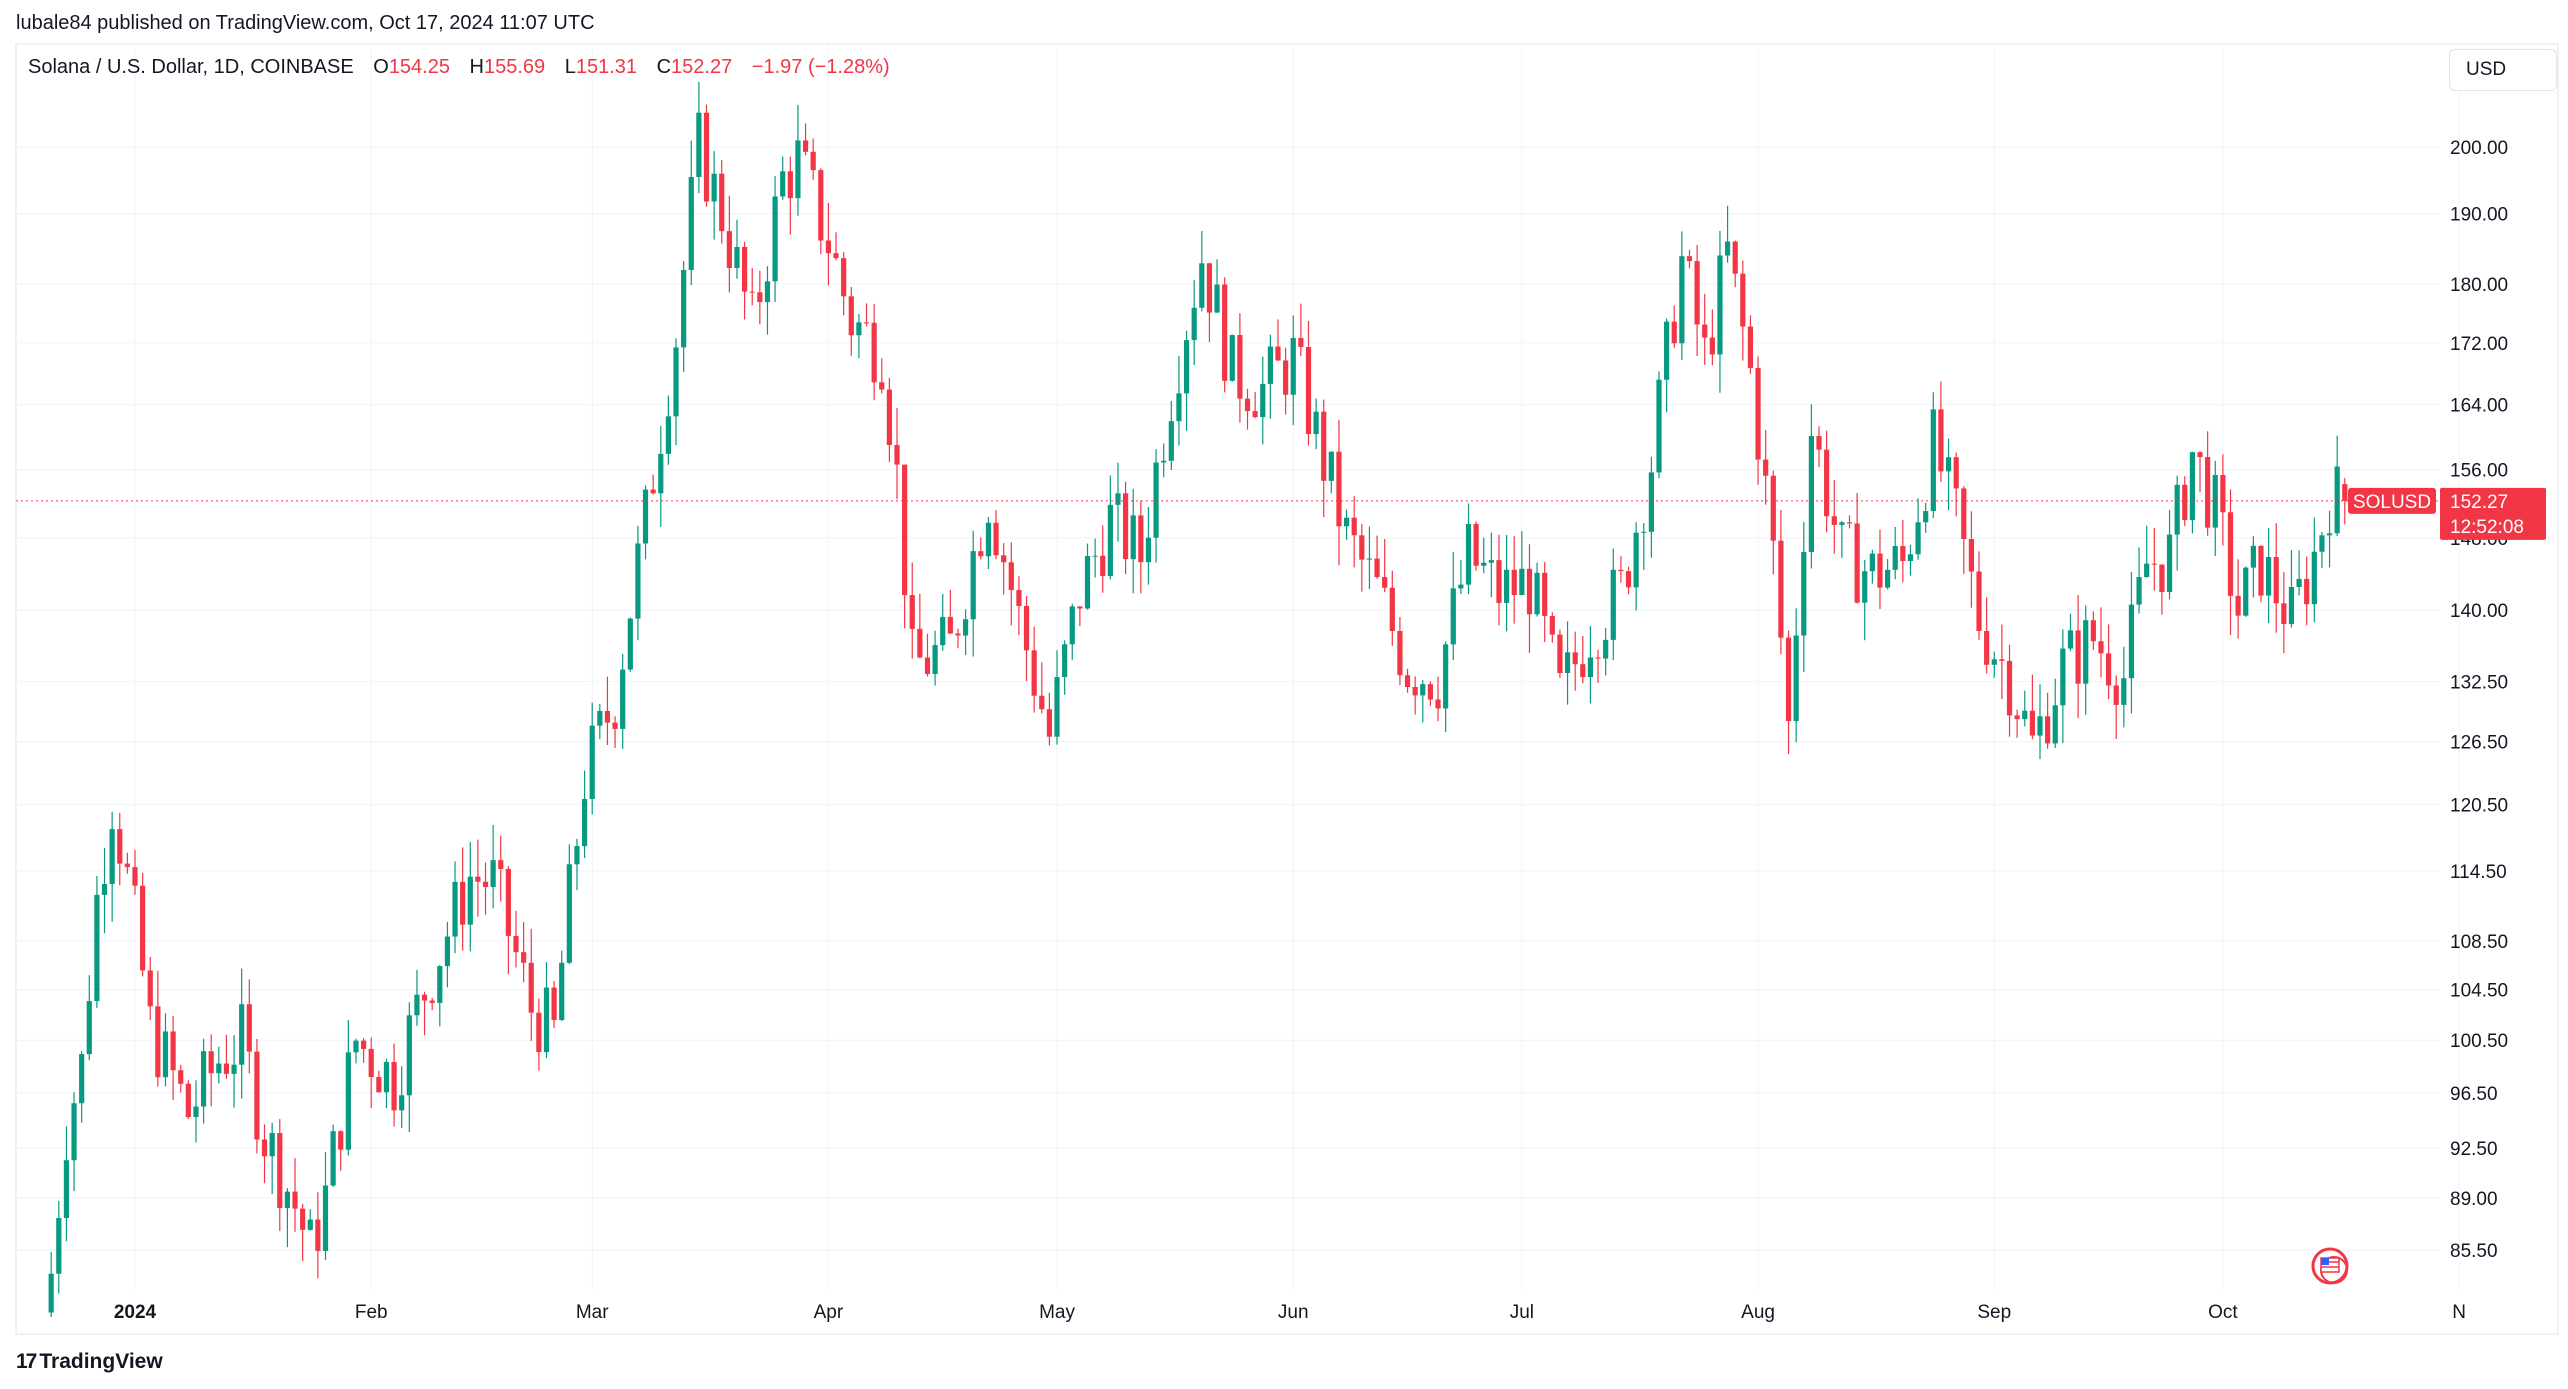 This screenshot has width=2568, height=1389. What do you see at coordinates (1057, 1312) in the screenshot?
I see `x-tick-label: May` at bounding box center [1057, 1312].